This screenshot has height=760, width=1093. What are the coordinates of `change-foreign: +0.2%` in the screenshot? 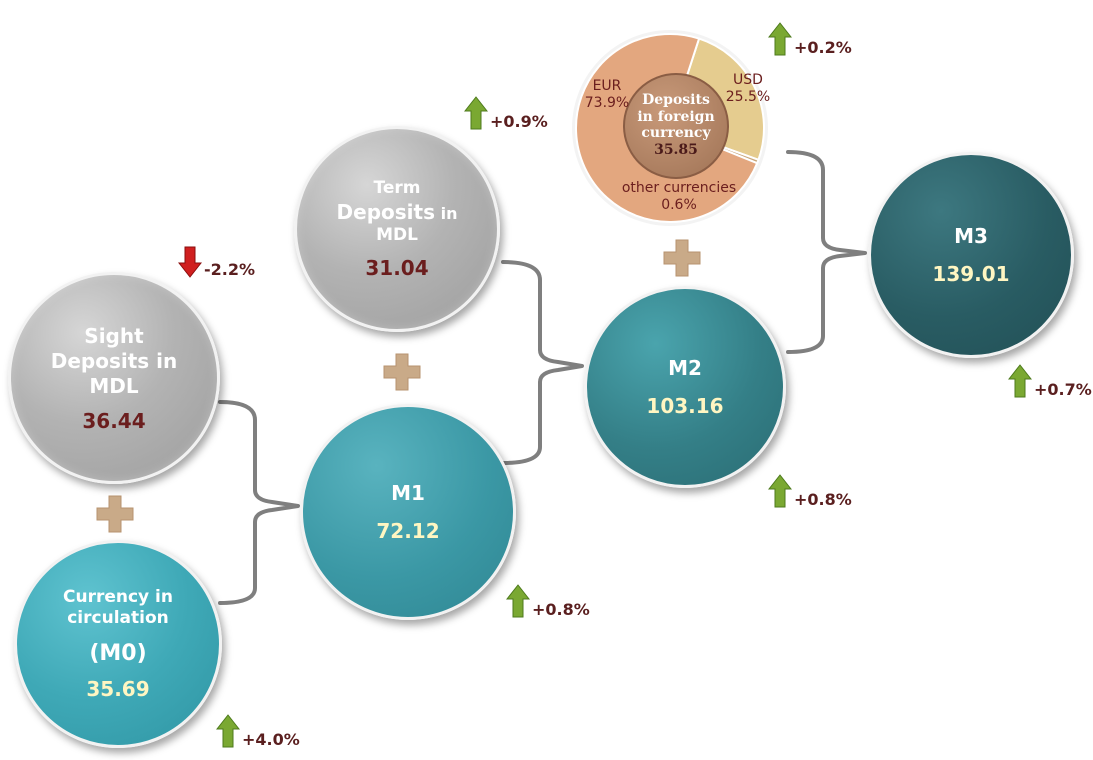 It's located at (810, 39).